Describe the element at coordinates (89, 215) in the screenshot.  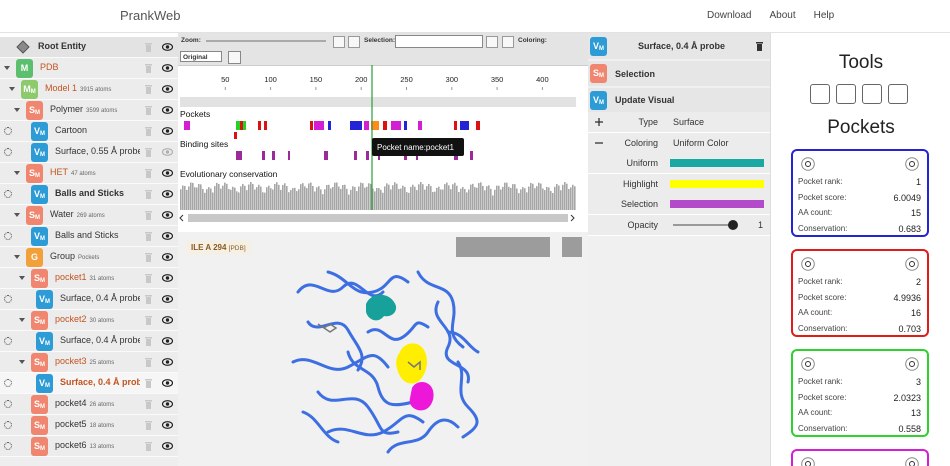
I see `tree-row: SM Water 269 atoms` at that location.